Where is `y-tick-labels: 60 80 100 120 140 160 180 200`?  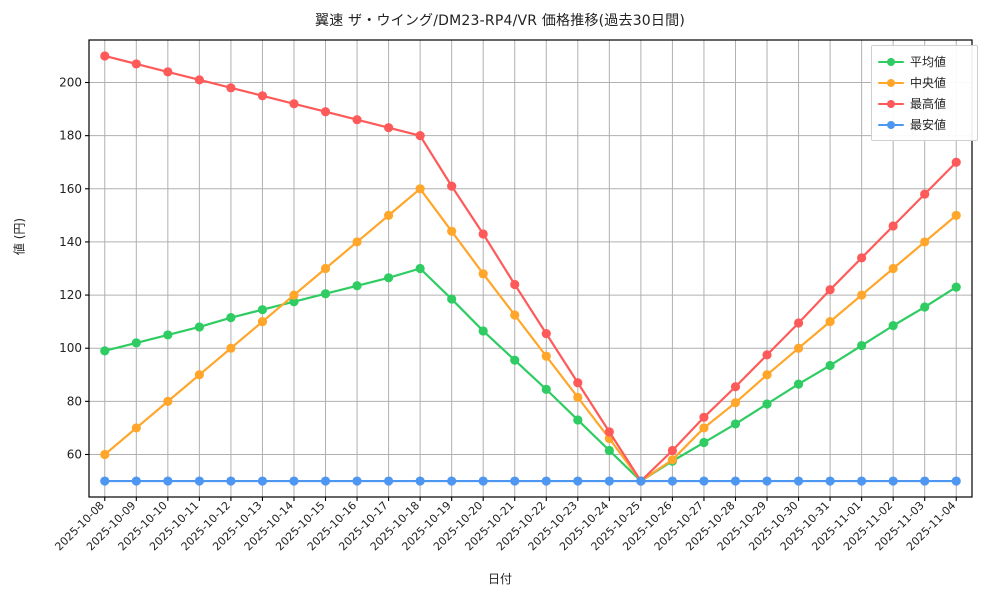 y-tick-labels: 60 80 100 120 140 160 180 200 is located at coordinates (70, 269).